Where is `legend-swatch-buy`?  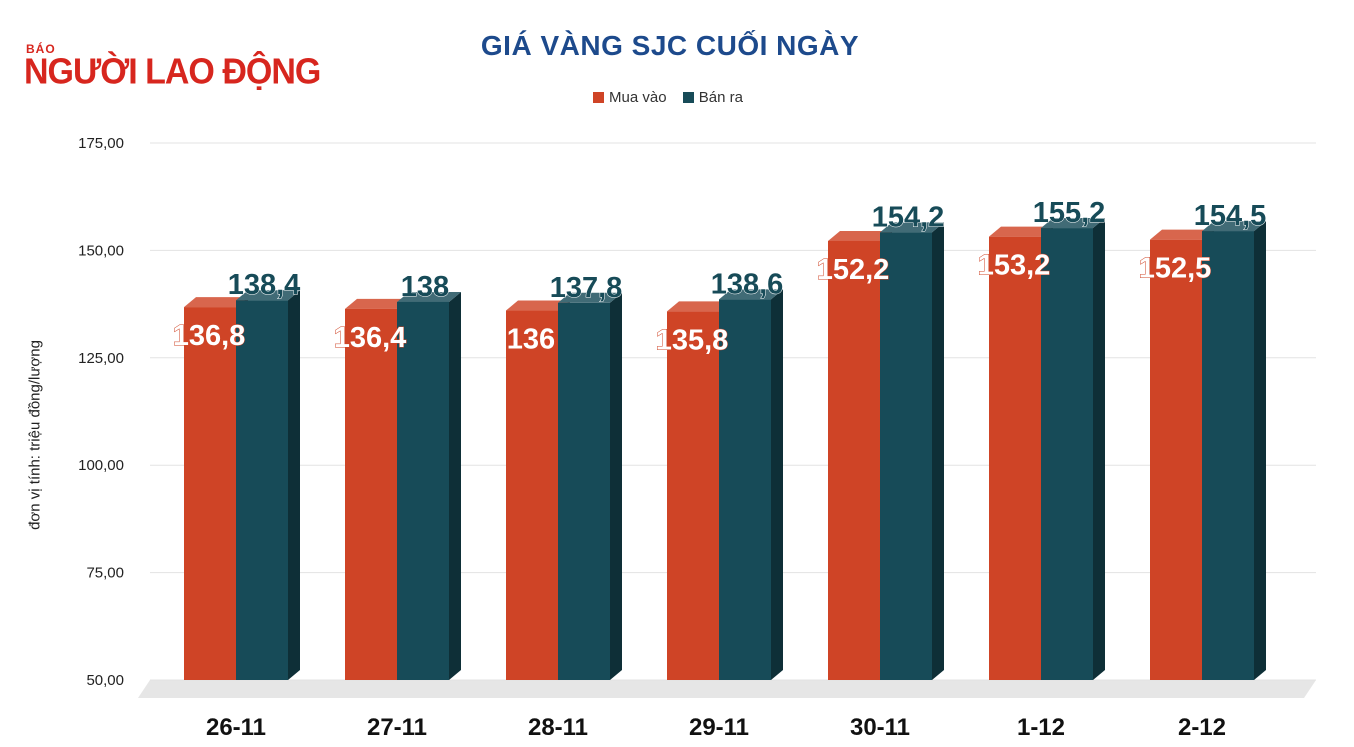
legend-swatch-buy is located at coordinates (599, 97).